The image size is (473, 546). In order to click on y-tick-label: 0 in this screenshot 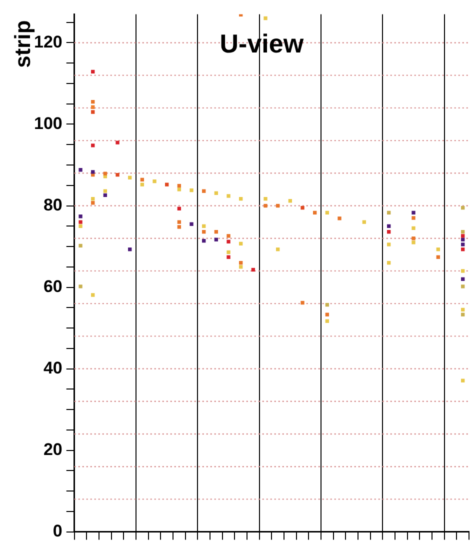, I will do `click(57, 530)`.